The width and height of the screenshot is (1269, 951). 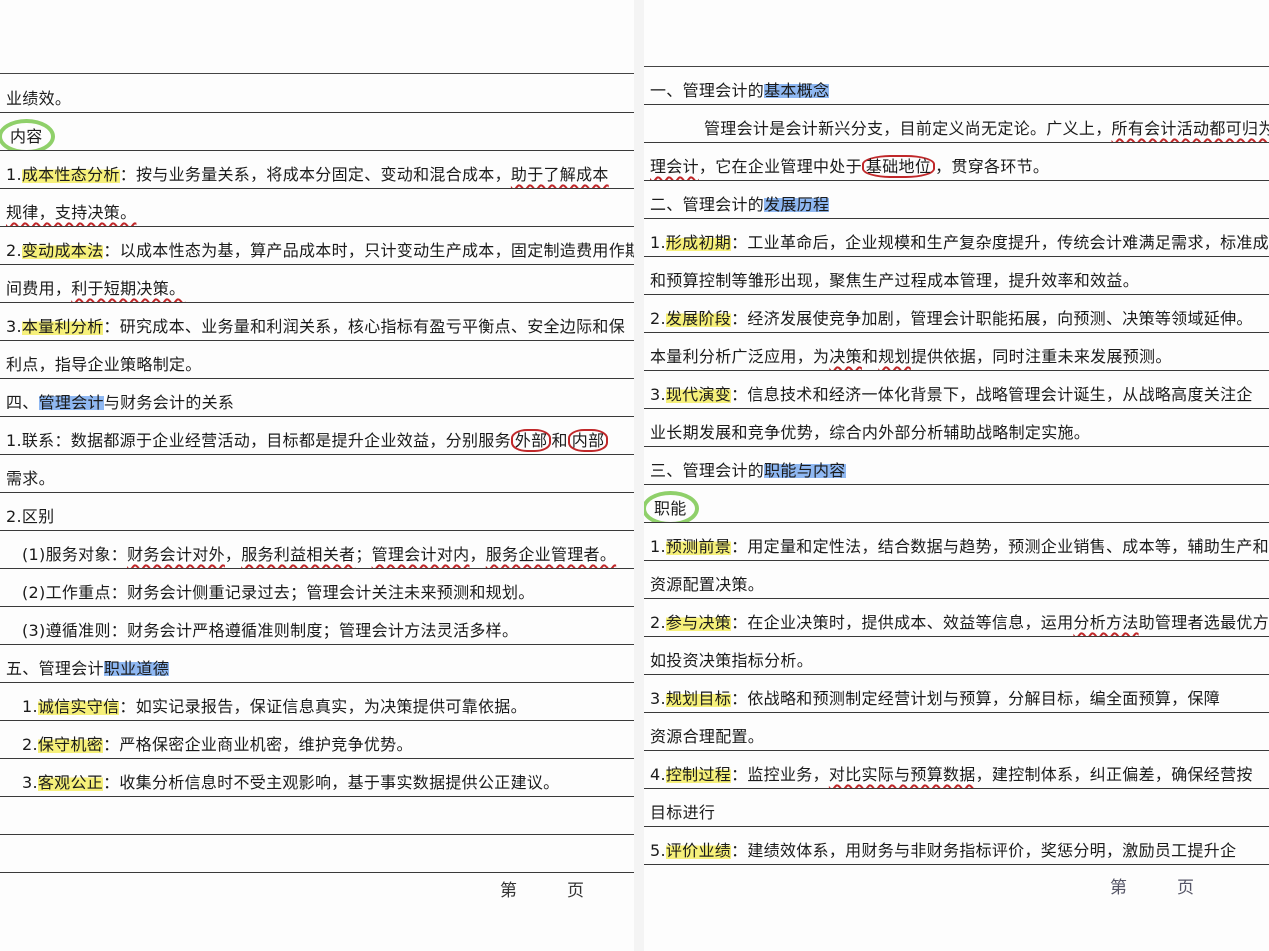 I want to click on note-line-text: 3.客观公正：收集分析信息时不受主观影响，基于事实数据提供公正建议。, so click(x=279, y=782).